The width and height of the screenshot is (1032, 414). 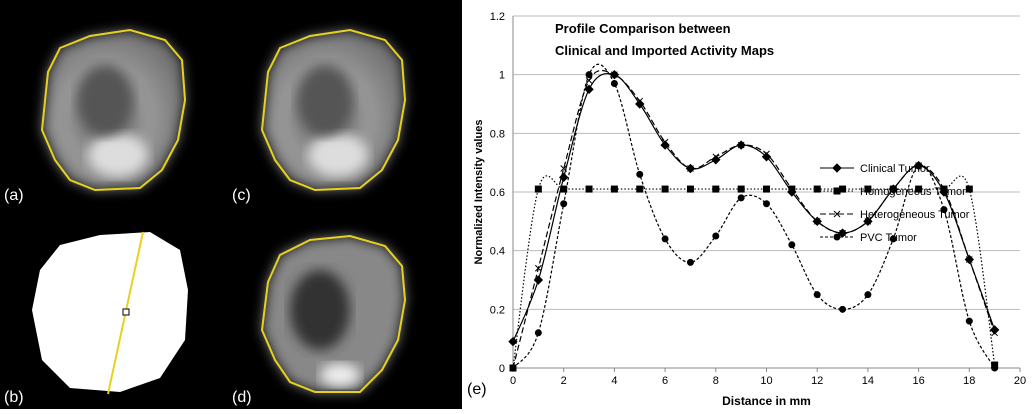 I want to click on legend-label: Clinical Tumor, so click(x=895, y=169).